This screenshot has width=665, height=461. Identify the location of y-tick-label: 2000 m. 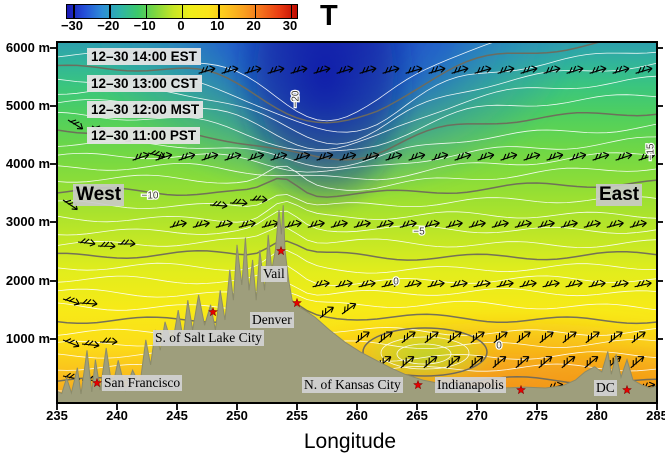
(27, 280).